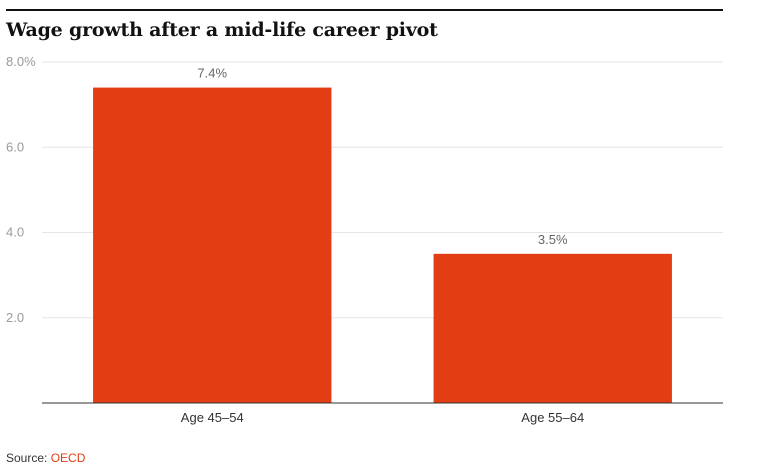 The image size is (759, 472). I want to click on y-tick-labels: 2.0 4.0 6.0 8.0%, so click(21, 189).